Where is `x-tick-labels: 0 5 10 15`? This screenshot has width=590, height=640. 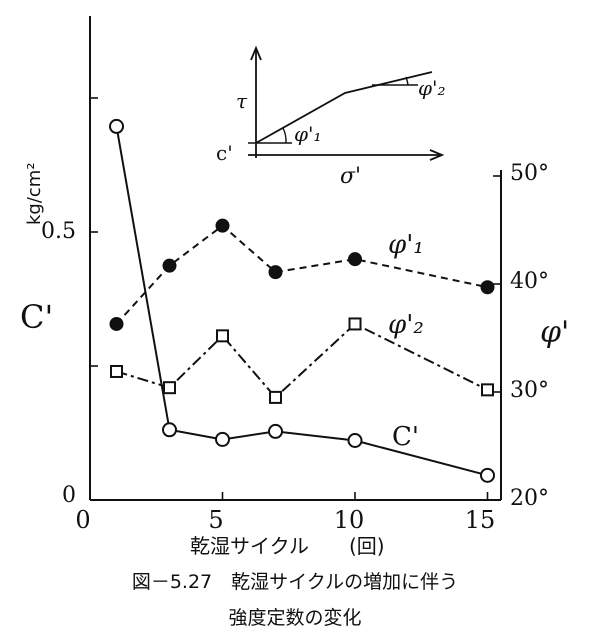 x-tick-labels: 0 5 10 15 is located at coordinates (285, 520).